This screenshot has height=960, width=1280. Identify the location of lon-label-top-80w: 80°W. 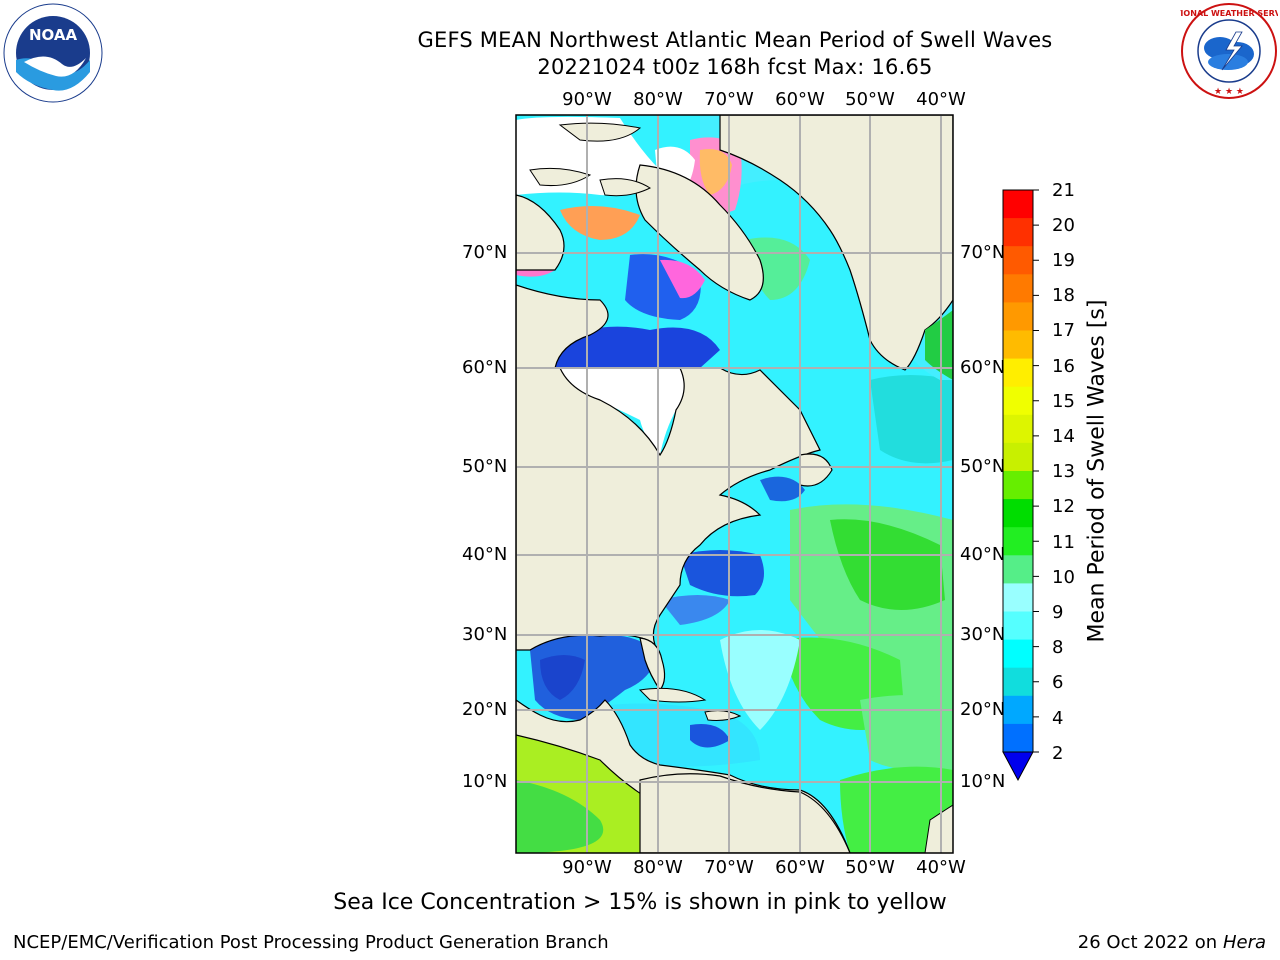
(658, 99).